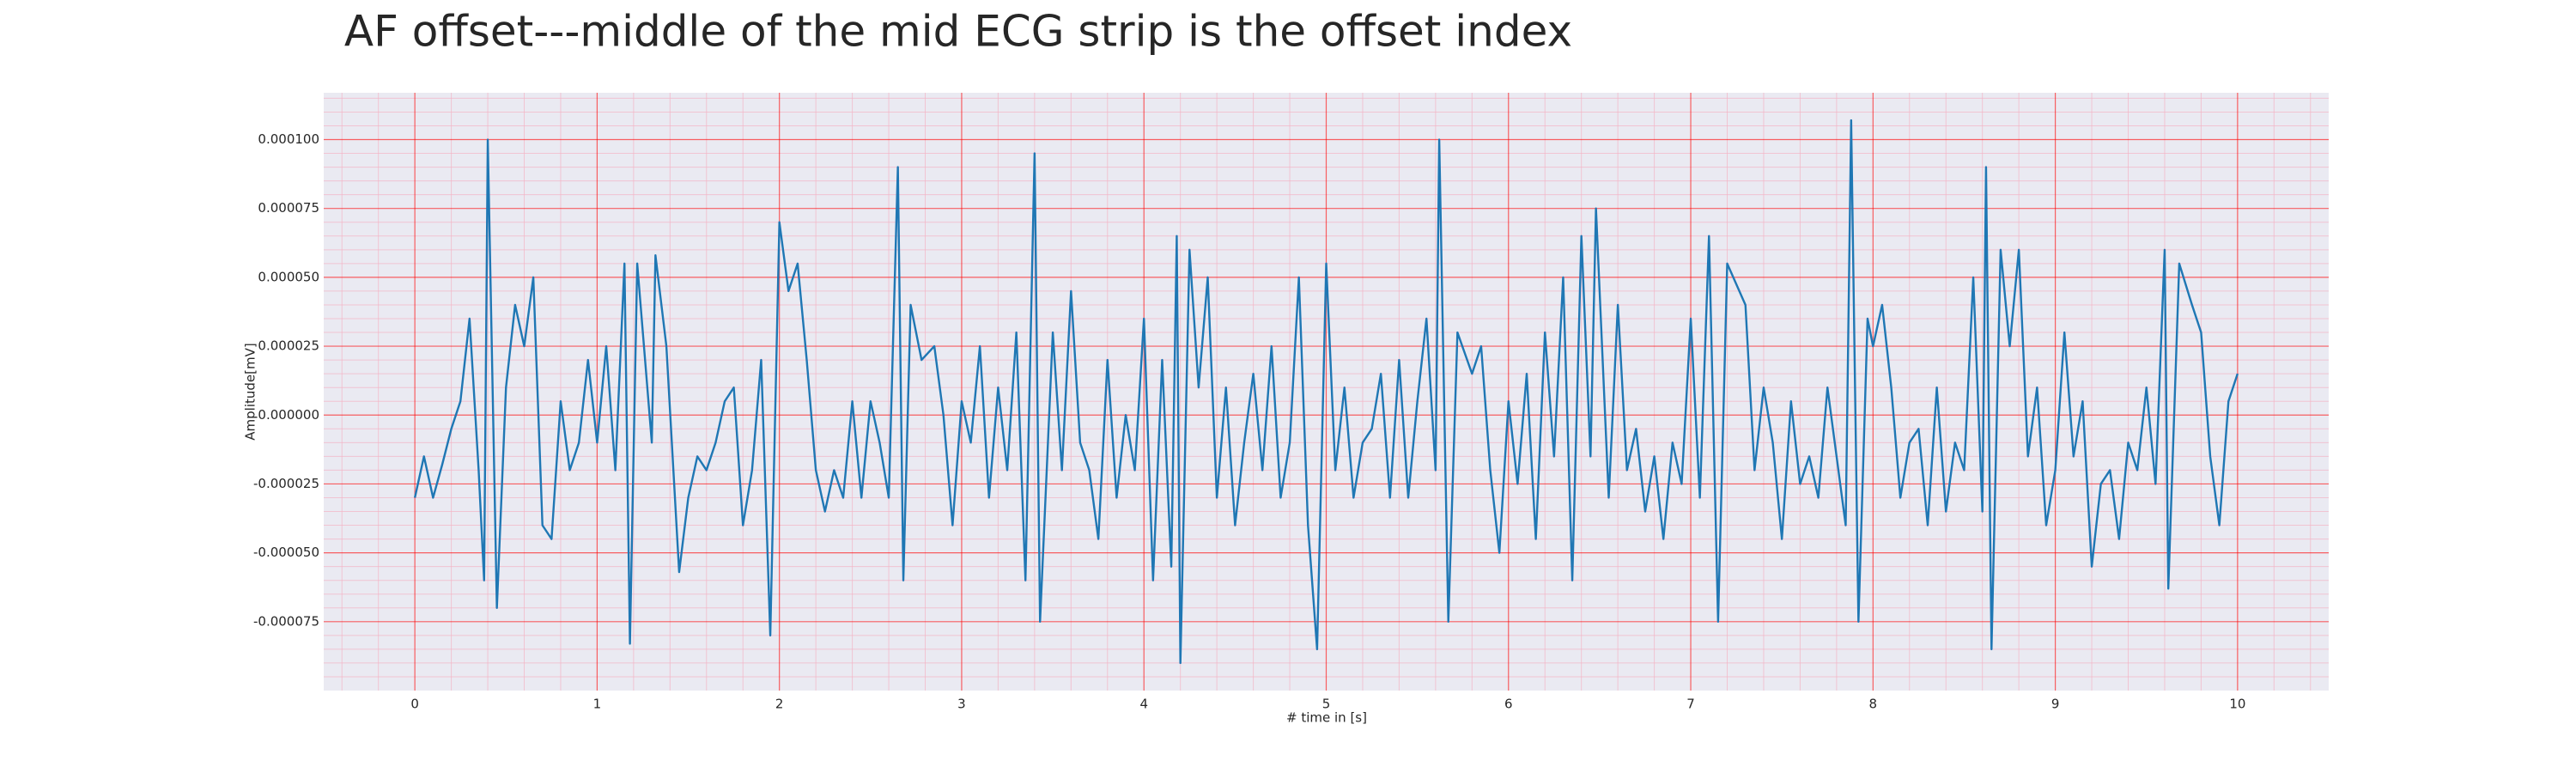  What do you see at coordinates (1508, 704) in the screenshot?
I see `x-tick-label: 6` at bounding box center [1508, 704].